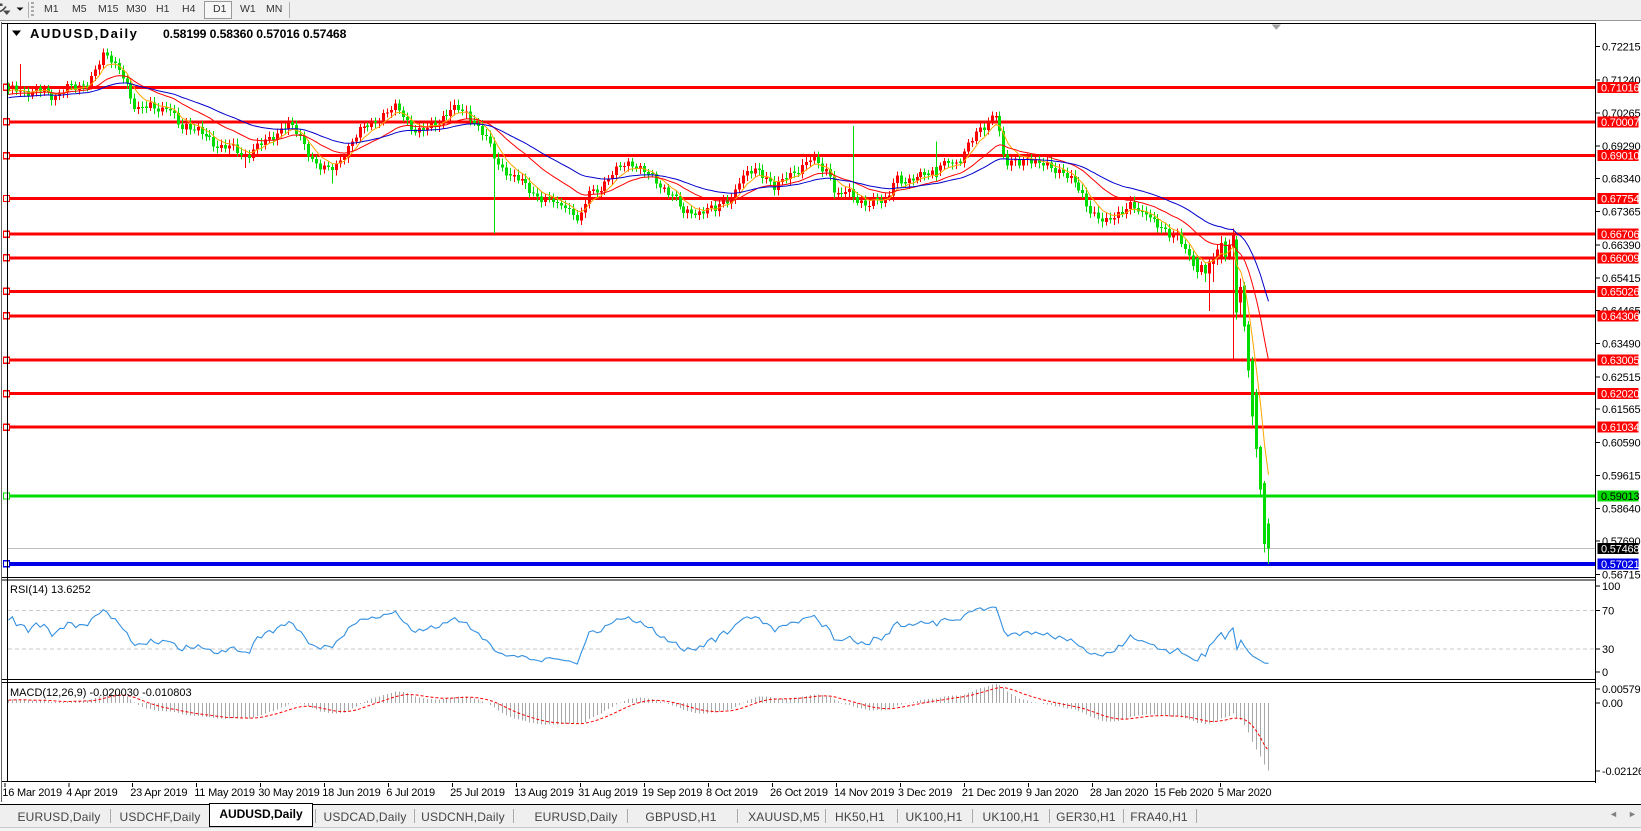  What do you see at coordinates (992, 793) in the screenshot?
I see `svg-text: 21 Dec 2019` at bounding box center [992, 793].